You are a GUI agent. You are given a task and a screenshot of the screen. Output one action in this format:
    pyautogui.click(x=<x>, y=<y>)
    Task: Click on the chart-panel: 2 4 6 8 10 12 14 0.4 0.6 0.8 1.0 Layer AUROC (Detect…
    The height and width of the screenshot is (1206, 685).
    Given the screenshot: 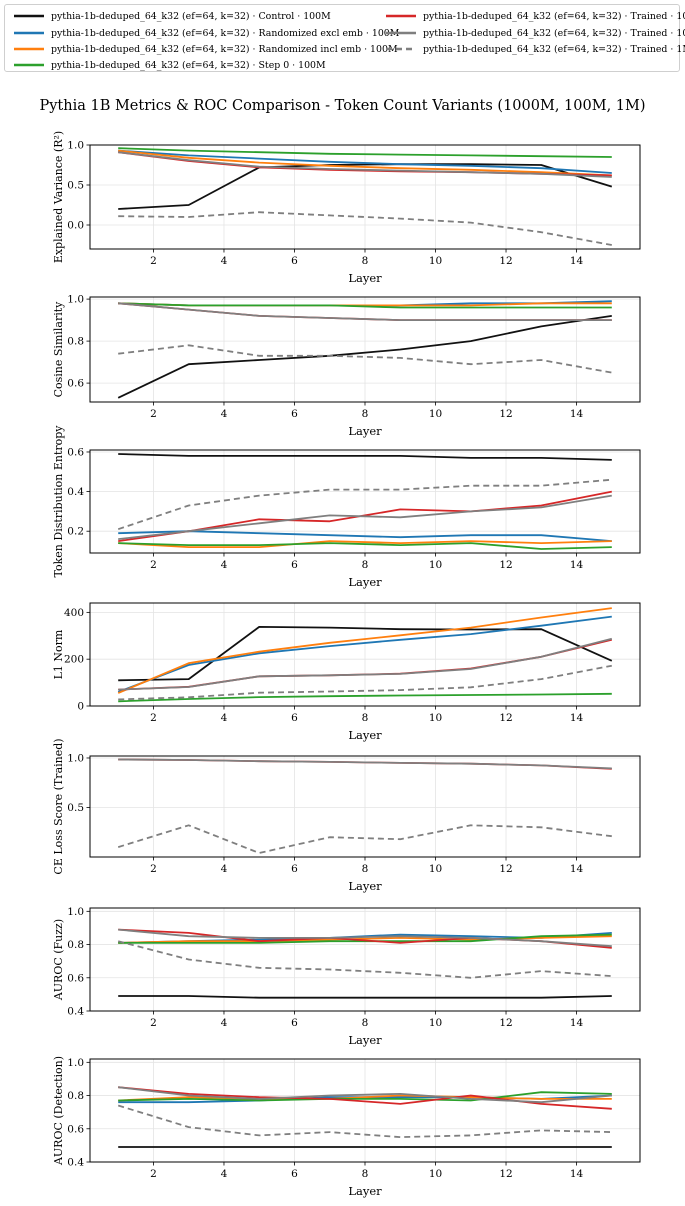 What is the action you would take?
    pyautogui.click(x=346, y=1127)
    